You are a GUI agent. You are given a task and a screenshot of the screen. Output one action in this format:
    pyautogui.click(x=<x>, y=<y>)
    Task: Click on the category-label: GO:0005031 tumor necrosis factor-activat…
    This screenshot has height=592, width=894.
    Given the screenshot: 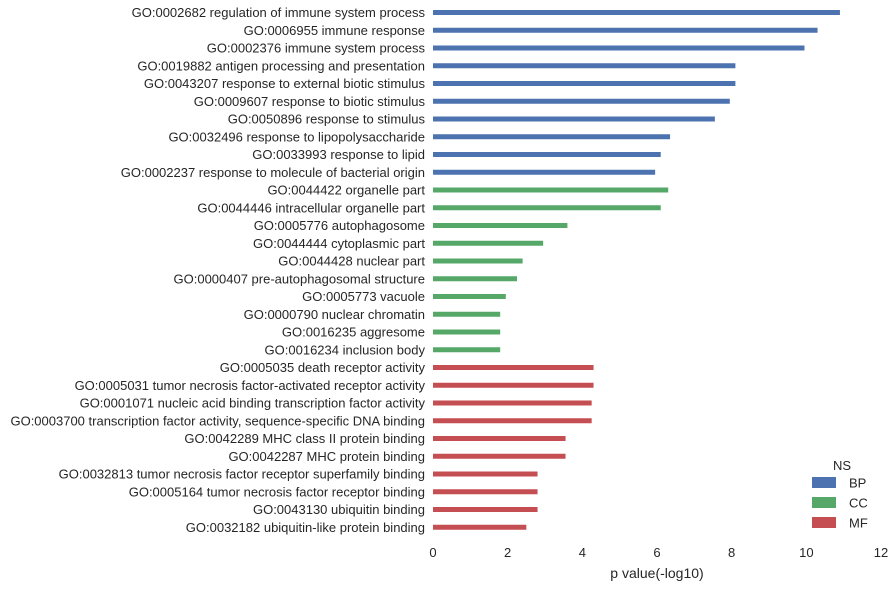 What is the action you would take?
    pyautogui.click(x=250, y=385)
    